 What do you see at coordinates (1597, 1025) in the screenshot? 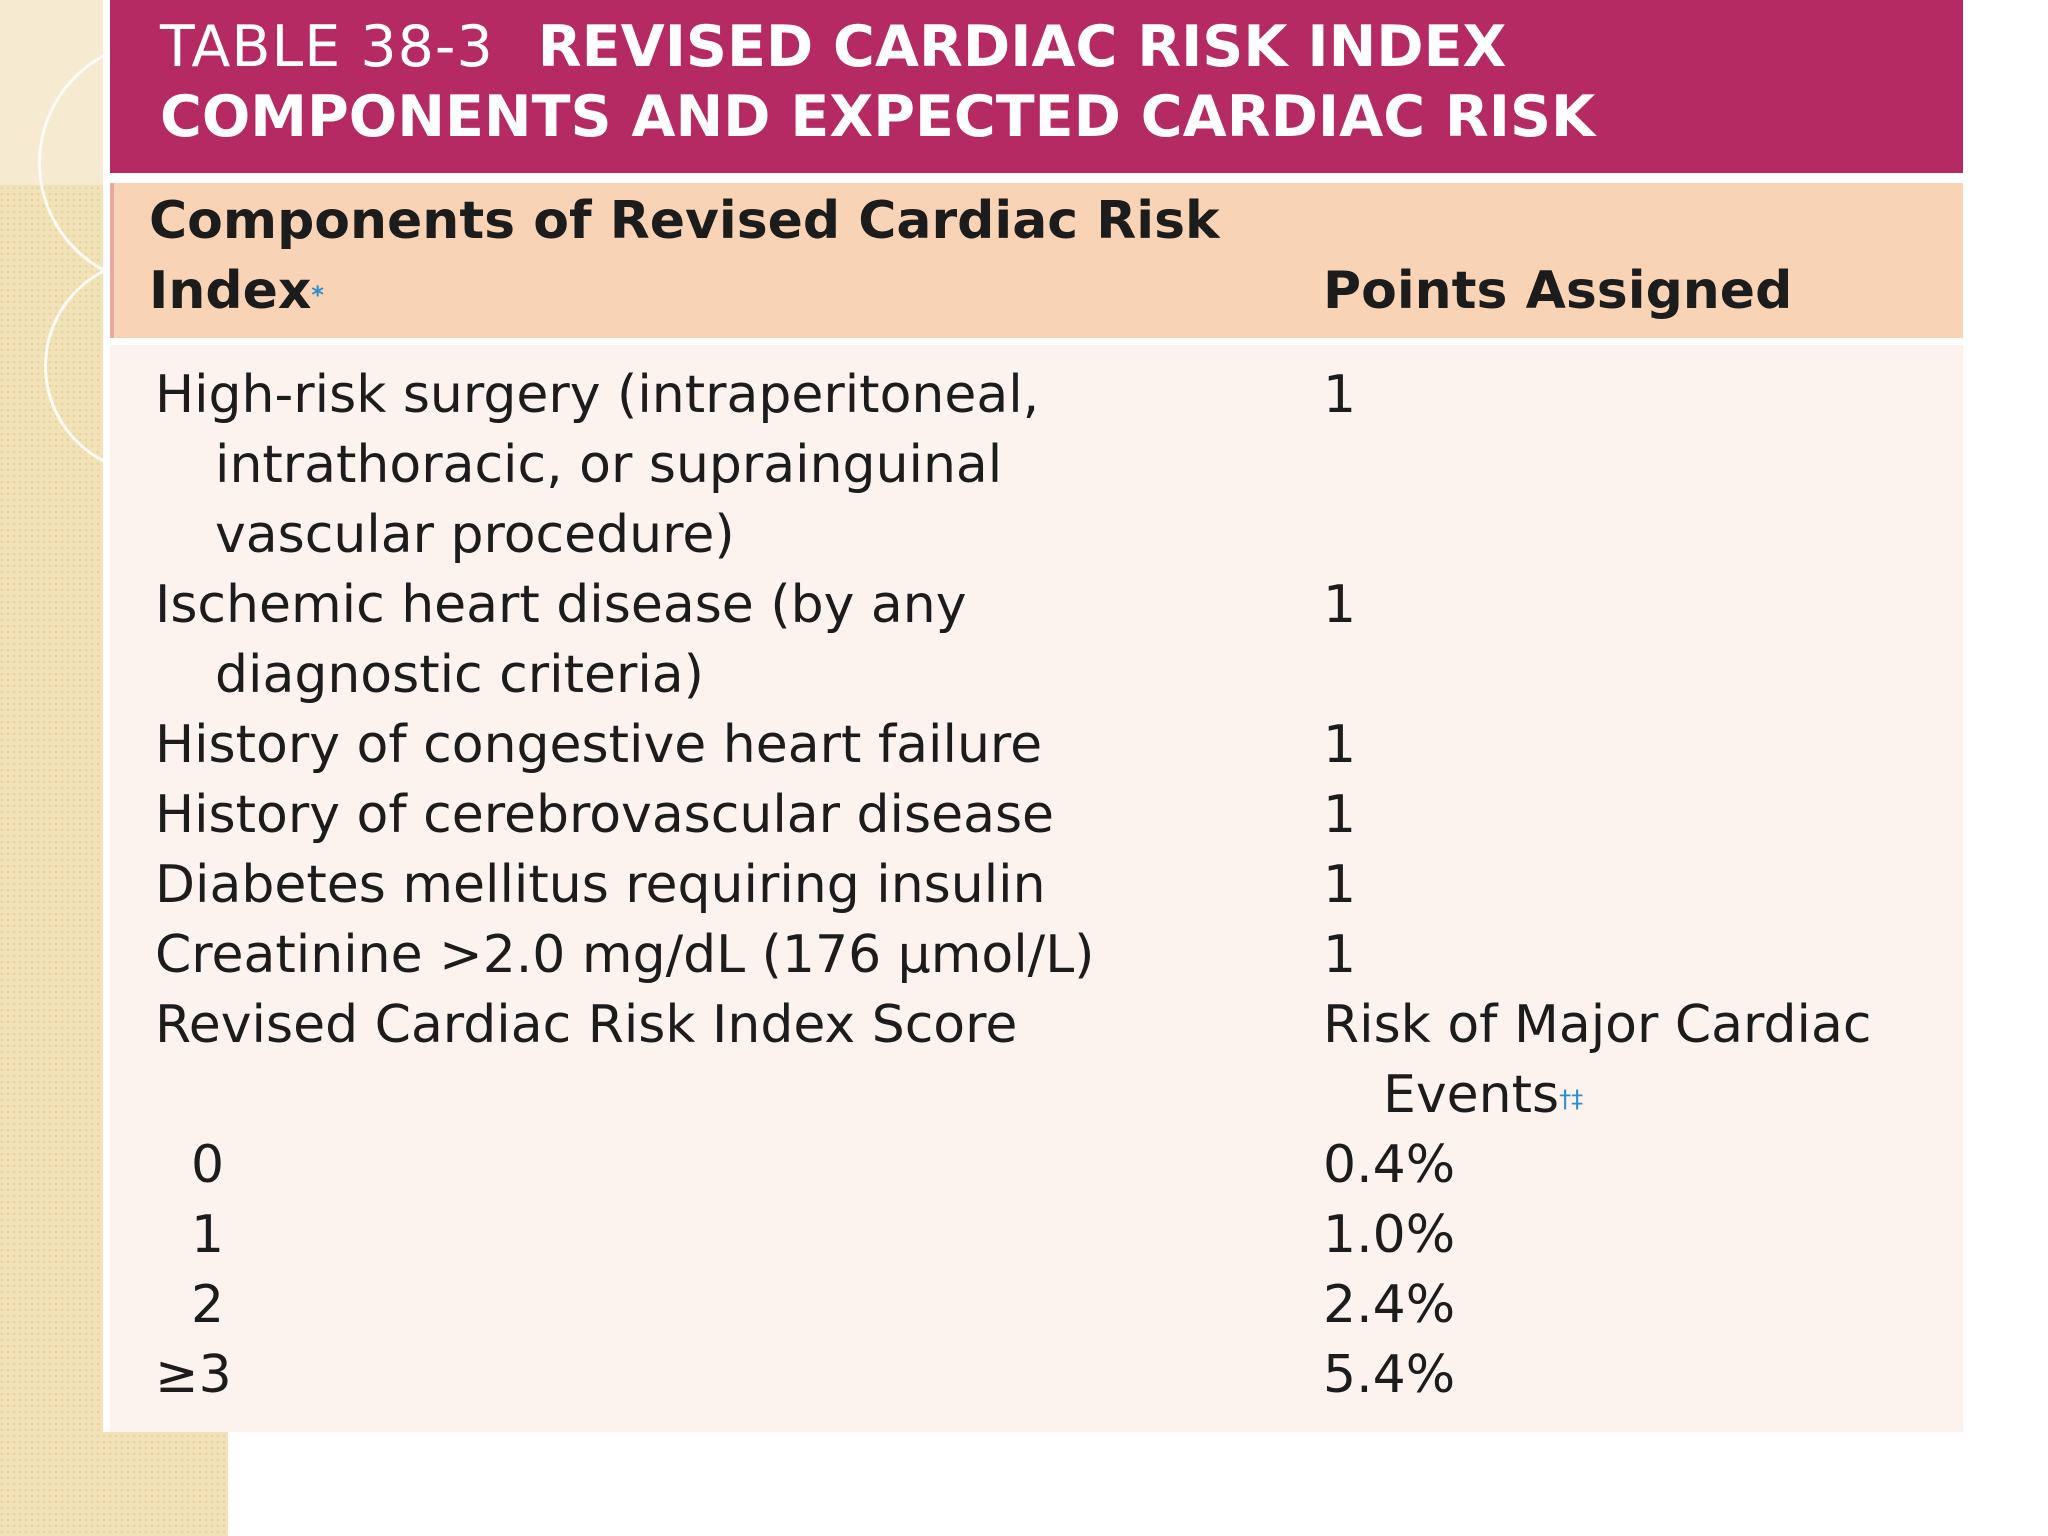
I see `risk-events-header-line-1: Risk of Major Cardiac` at bounding box center [1597, 1025].